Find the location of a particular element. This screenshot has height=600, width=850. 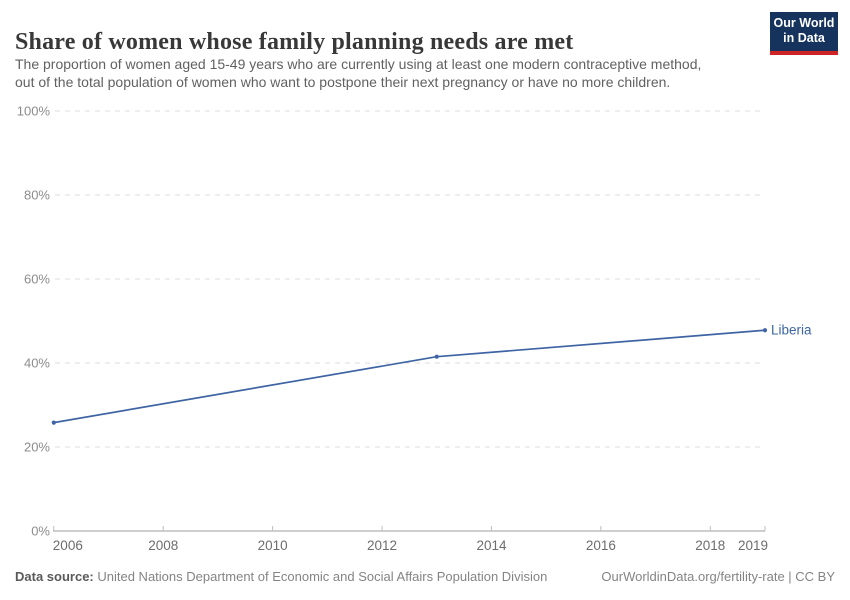

data-source-label: Data source: is located at coordinates (54, 576).